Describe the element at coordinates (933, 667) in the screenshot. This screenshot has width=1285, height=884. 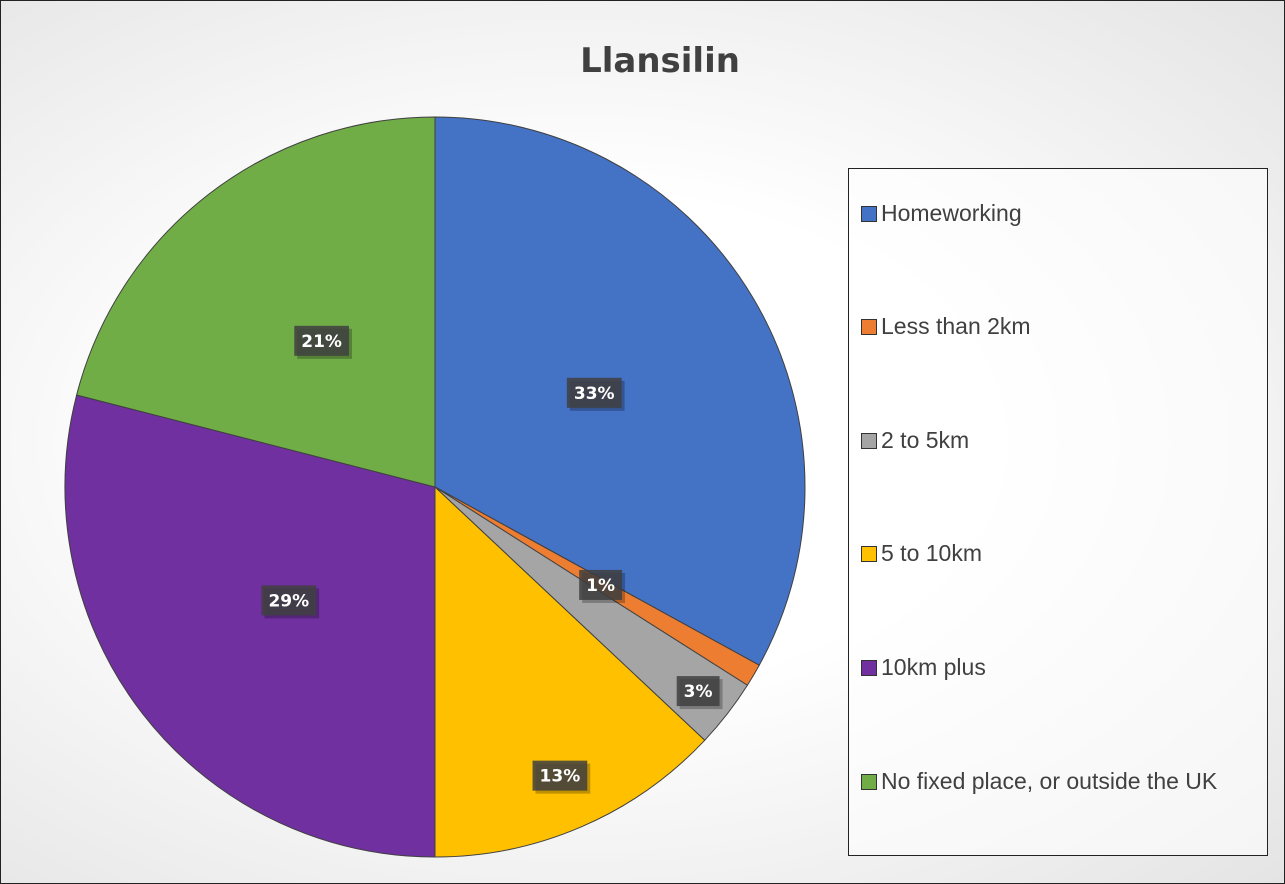
I see `legend-label: 10km plus` at that location.